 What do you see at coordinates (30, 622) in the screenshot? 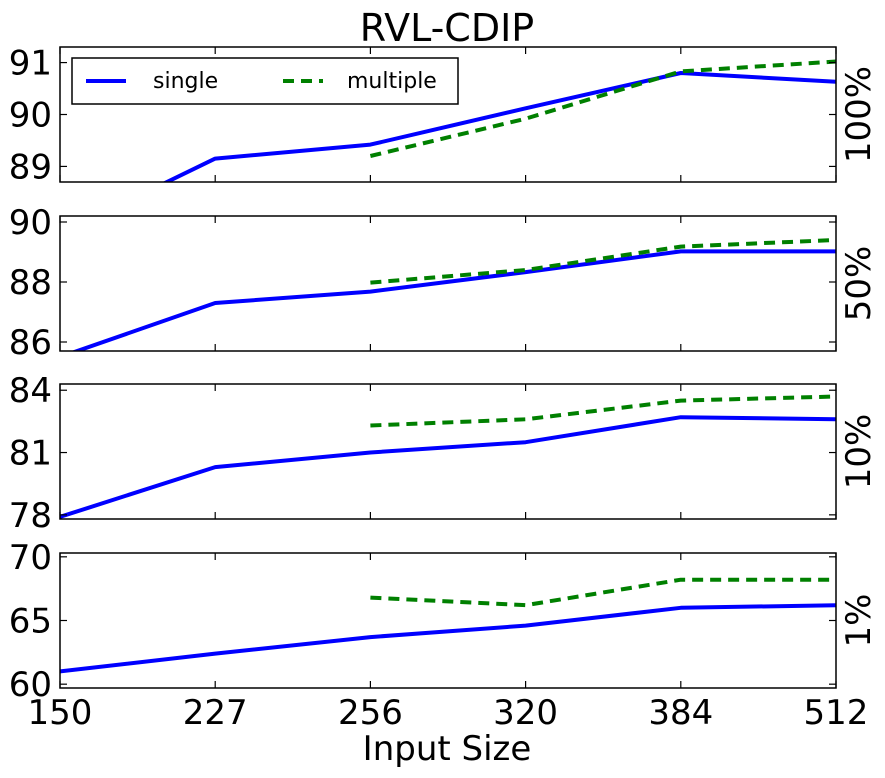
I see `y-tick-label: 65` at bounding box center [30, 622].